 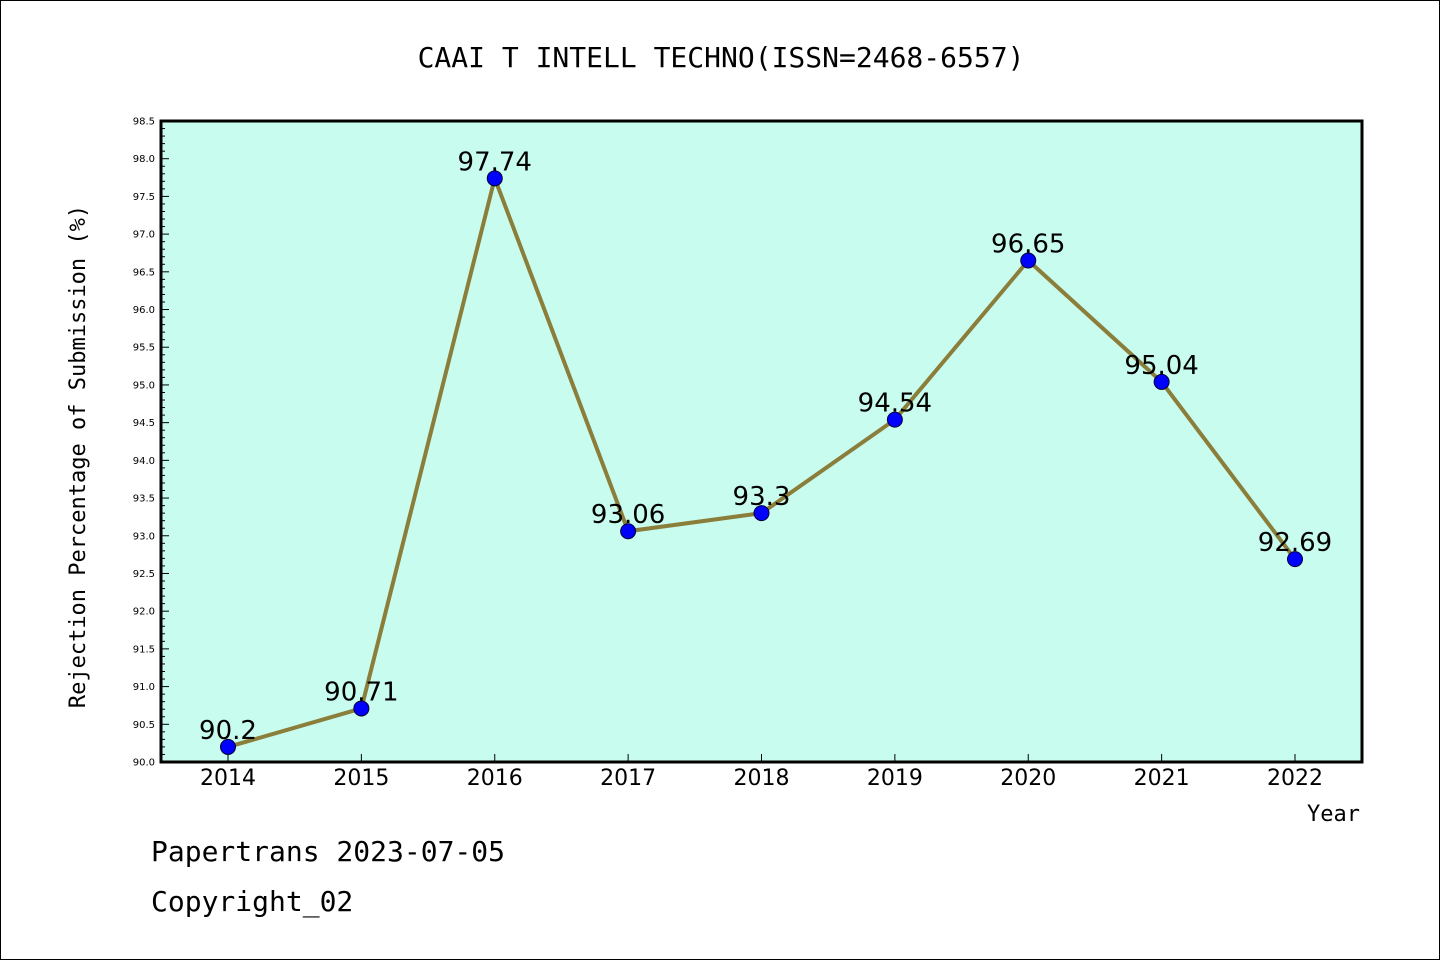 What do you see at coordinates (1333, 814) in the screenshot?
I see `x-axis-label: Year` at bounding box center [1333, 814].